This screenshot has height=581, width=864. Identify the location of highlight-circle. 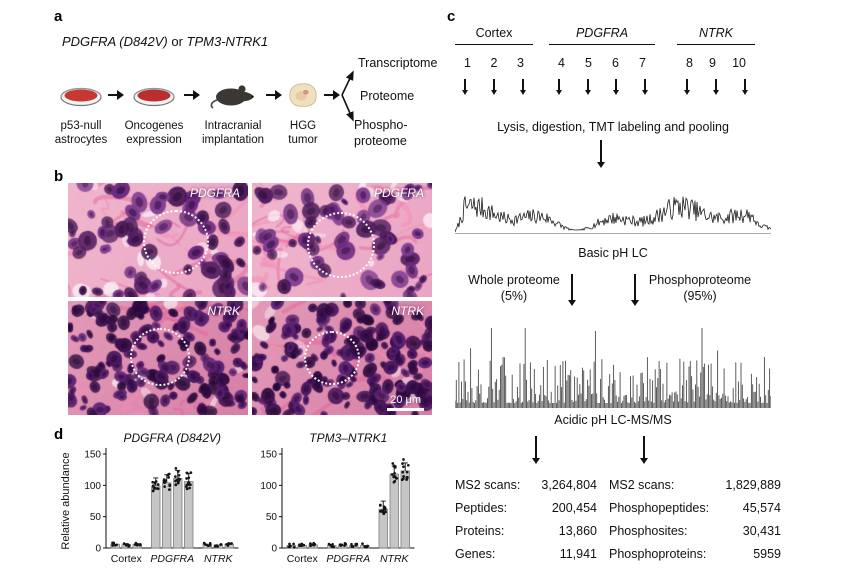
(160, 357).